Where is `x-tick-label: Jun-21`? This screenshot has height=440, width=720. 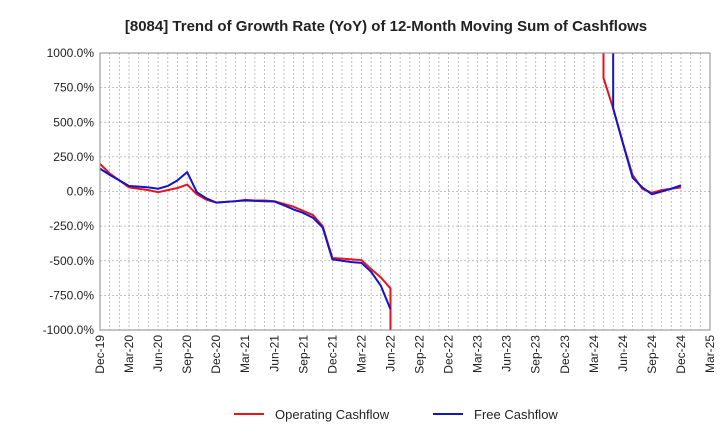
x-tick-label: Jun-21 is located at coordinates (274, 353).